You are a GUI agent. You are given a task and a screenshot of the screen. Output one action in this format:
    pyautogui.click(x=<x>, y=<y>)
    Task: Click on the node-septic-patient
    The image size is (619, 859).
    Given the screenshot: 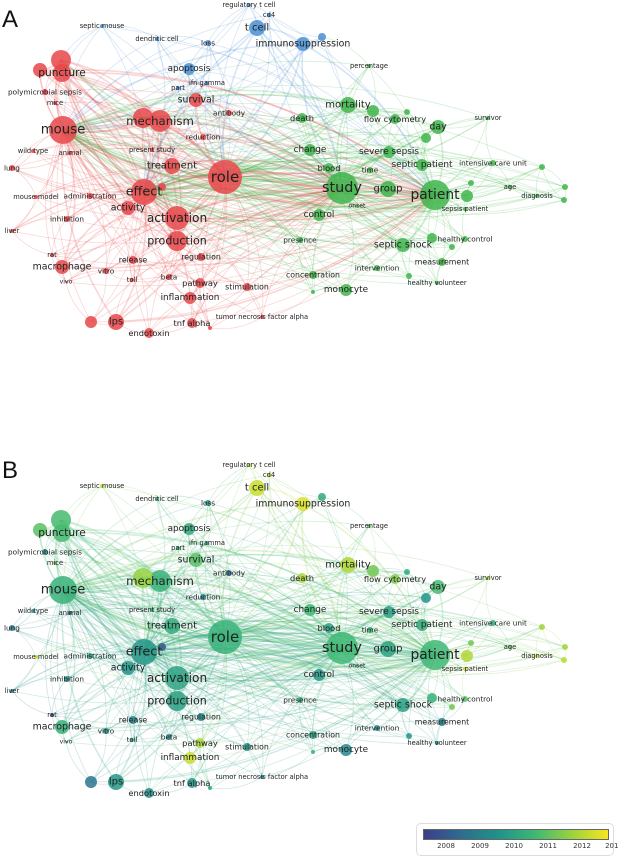 What is the action you would take?
    pyautogui.click(x=422, y=625)
    